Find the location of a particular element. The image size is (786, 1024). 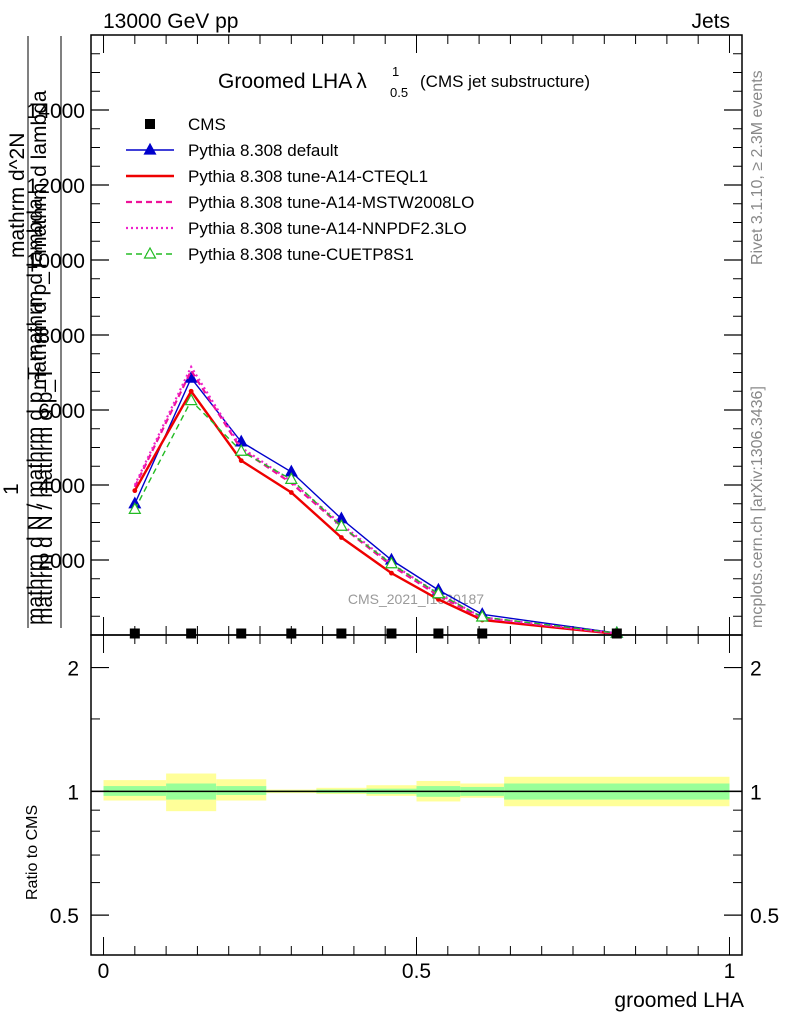

title-main: Groomed LHA is located at coordinates (285, 81).